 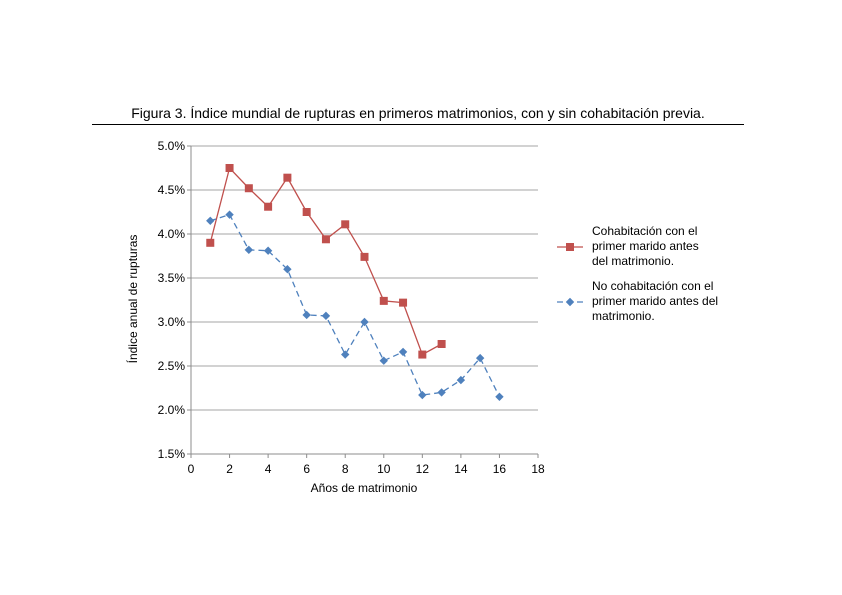 I want to click on x-tick-label: 14, so click(x=461, y=469).